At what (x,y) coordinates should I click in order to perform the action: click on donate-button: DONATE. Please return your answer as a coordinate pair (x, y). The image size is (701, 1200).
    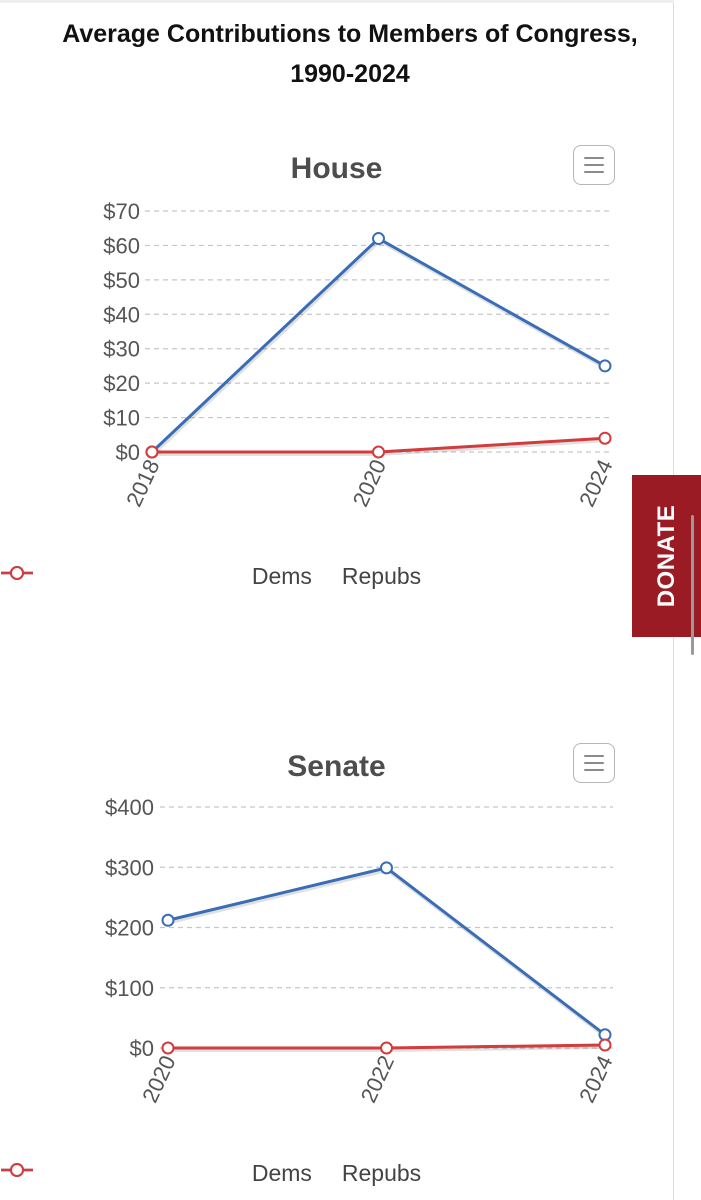
    Looking at the image, I should click on (666, 556).